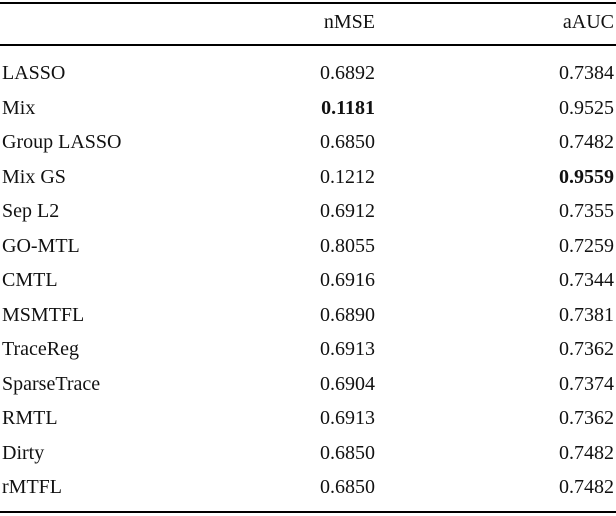 The width and height of the screenshot is (616, 516). Describe the element at coordinates (30, 418) in the screenshot. I see `method-cell: RMTL` at that location.